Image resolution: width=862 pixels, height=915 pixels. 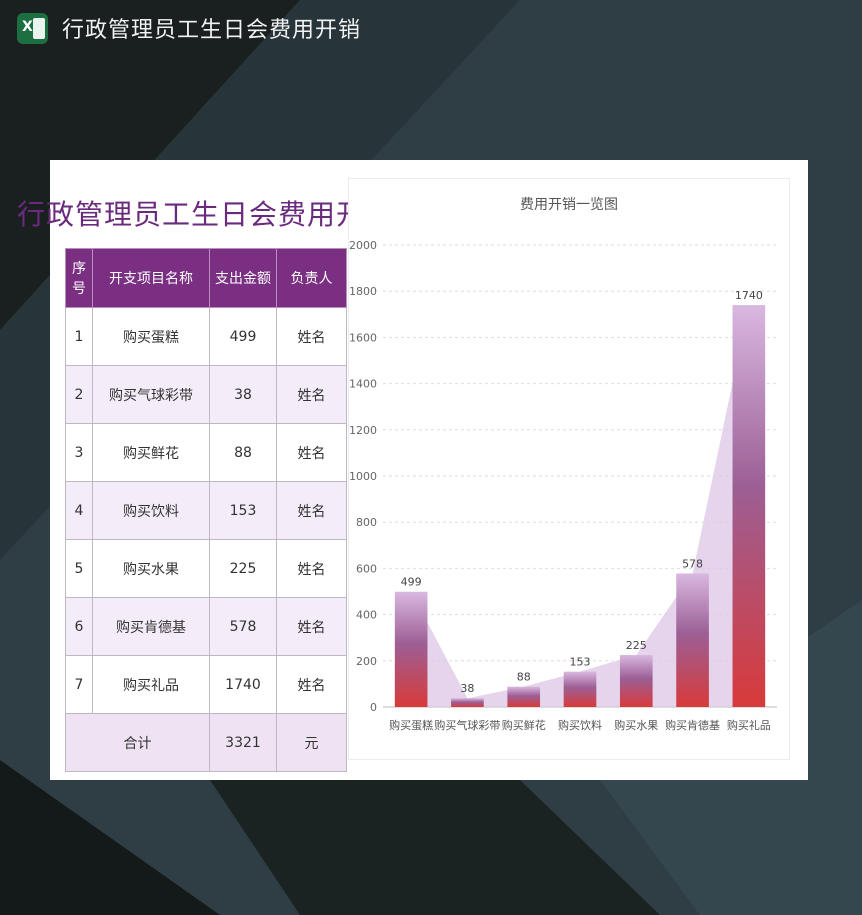 What do you see at coordinates (151, 684) in the screenshot?
I see `cell-item-name: 购买礼品` at bounding box center [151, 684].